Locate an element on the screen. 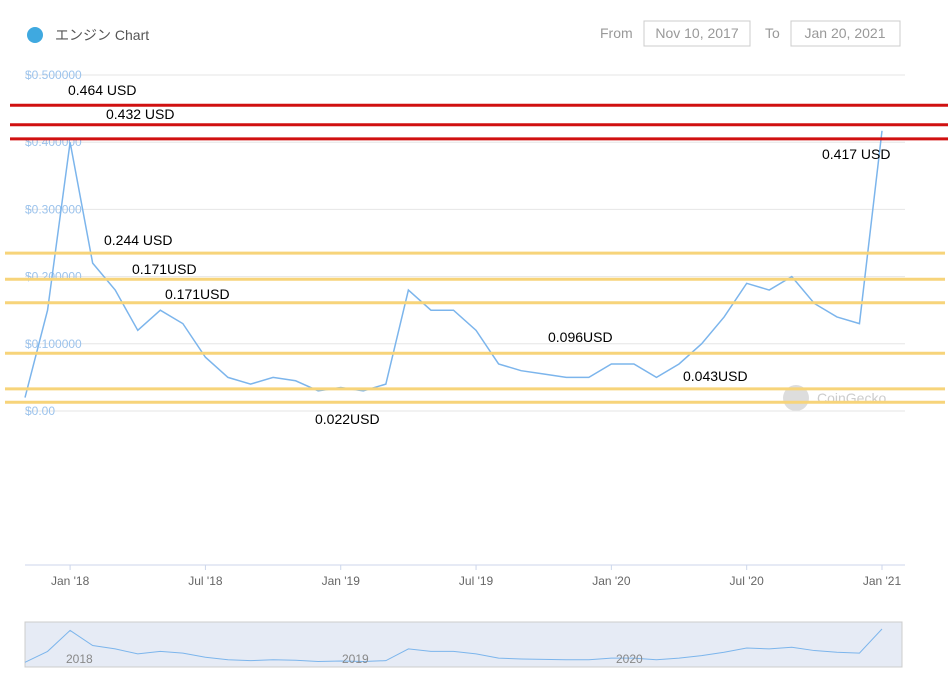 The height and width of the screenshot is (676, 951). annotation: 0.244 USD is located at coordinates (138, 240).